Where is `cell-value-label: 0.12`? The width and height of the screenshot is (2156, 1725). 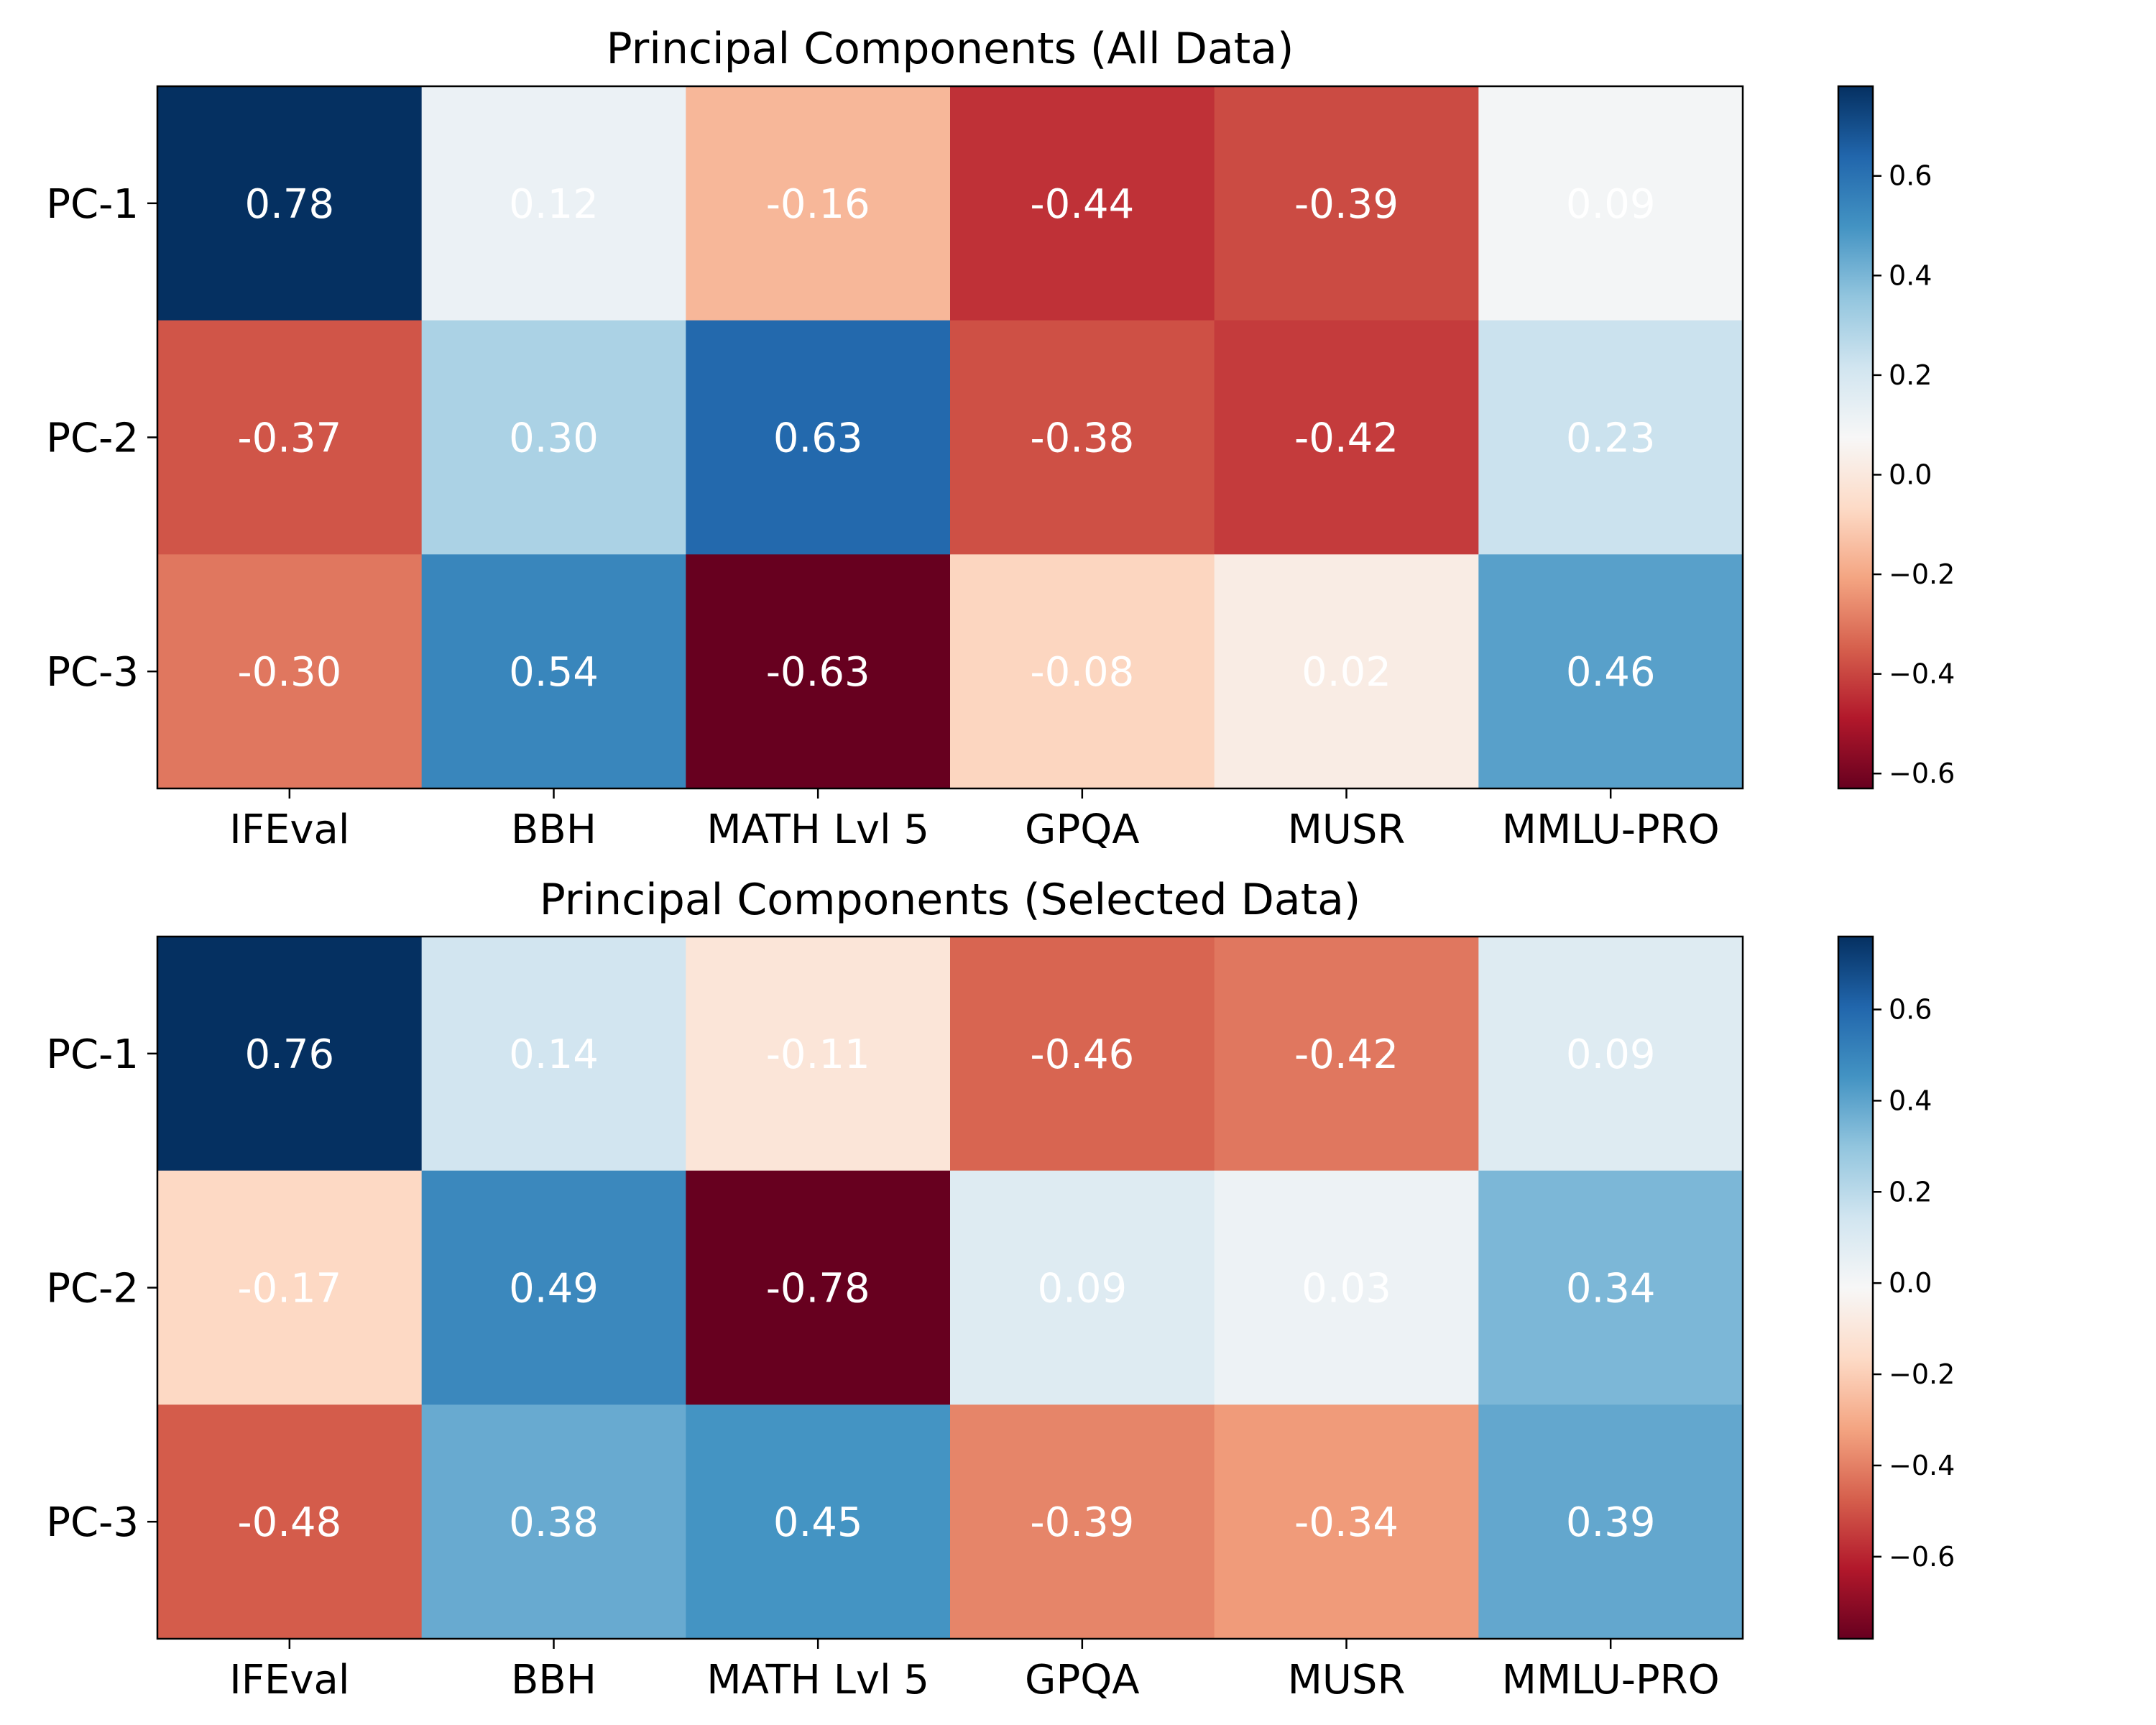 cell-value-label: 0.12 is located at coordinates (554, 204).